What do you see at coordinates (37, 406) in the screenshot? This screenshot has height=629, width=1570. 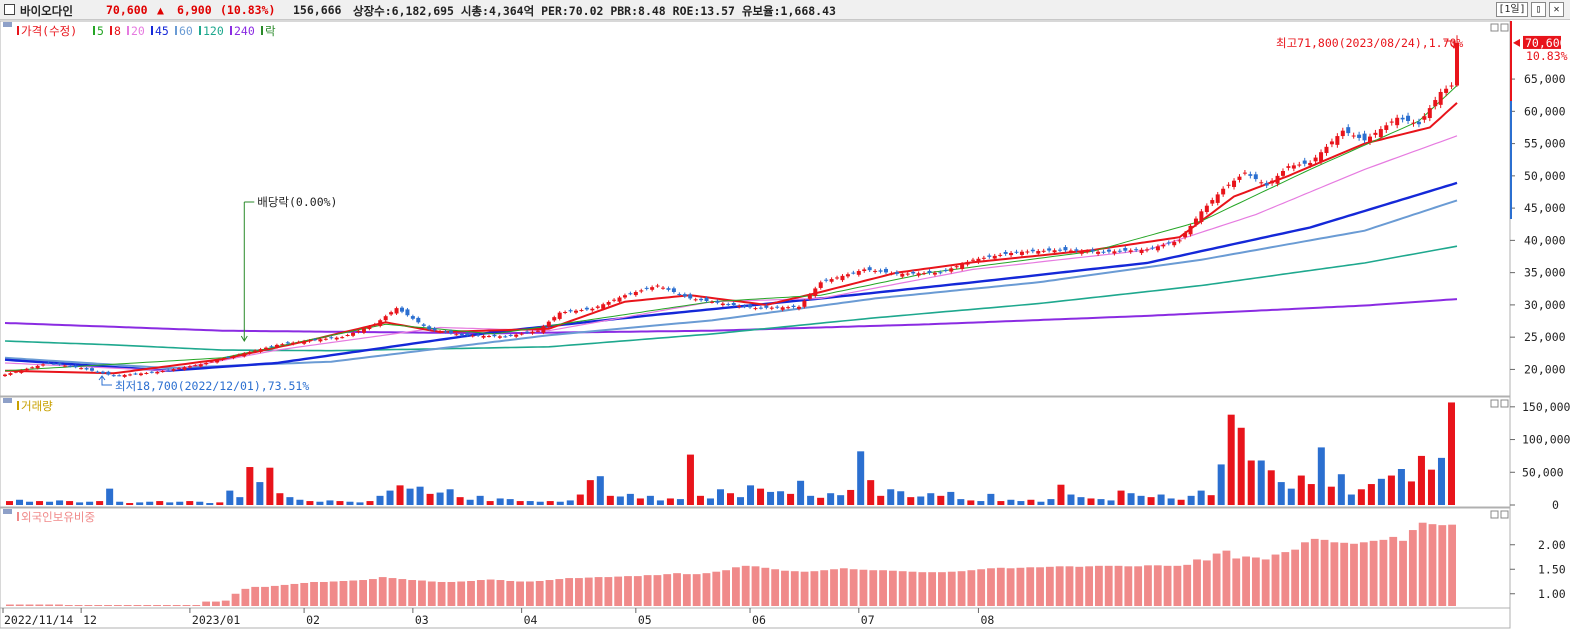 I see `volume-legend: 거래량` at bounding box center [37, 406].